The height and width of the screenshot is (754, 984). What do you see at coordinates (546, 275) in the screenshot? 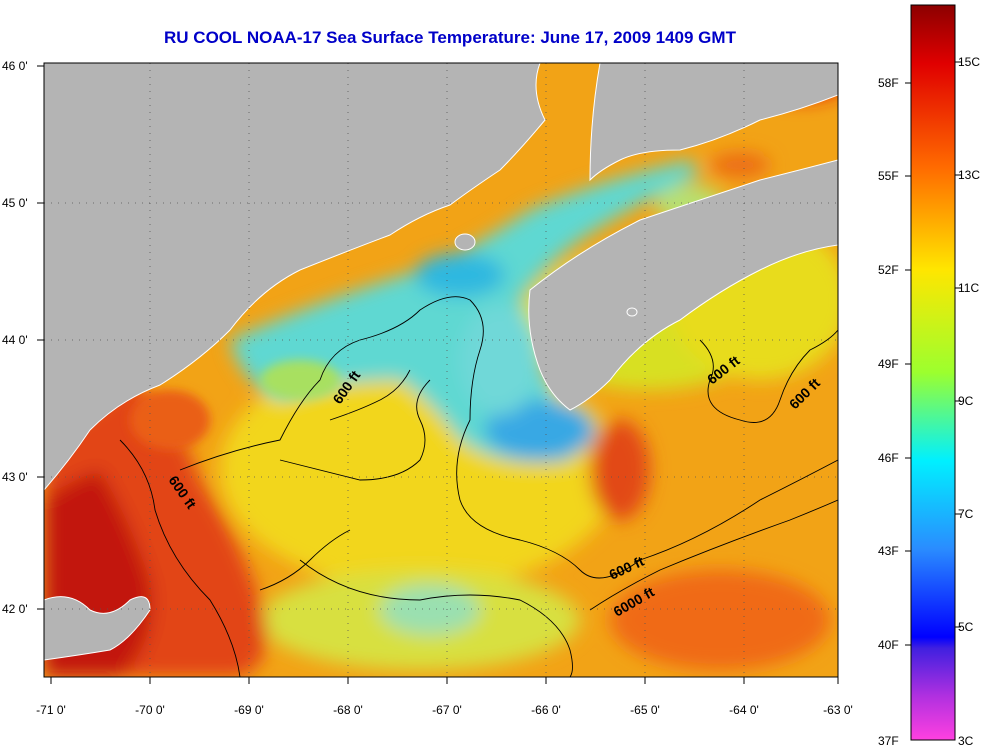
I see `islands` at bounding box center [546, 275].